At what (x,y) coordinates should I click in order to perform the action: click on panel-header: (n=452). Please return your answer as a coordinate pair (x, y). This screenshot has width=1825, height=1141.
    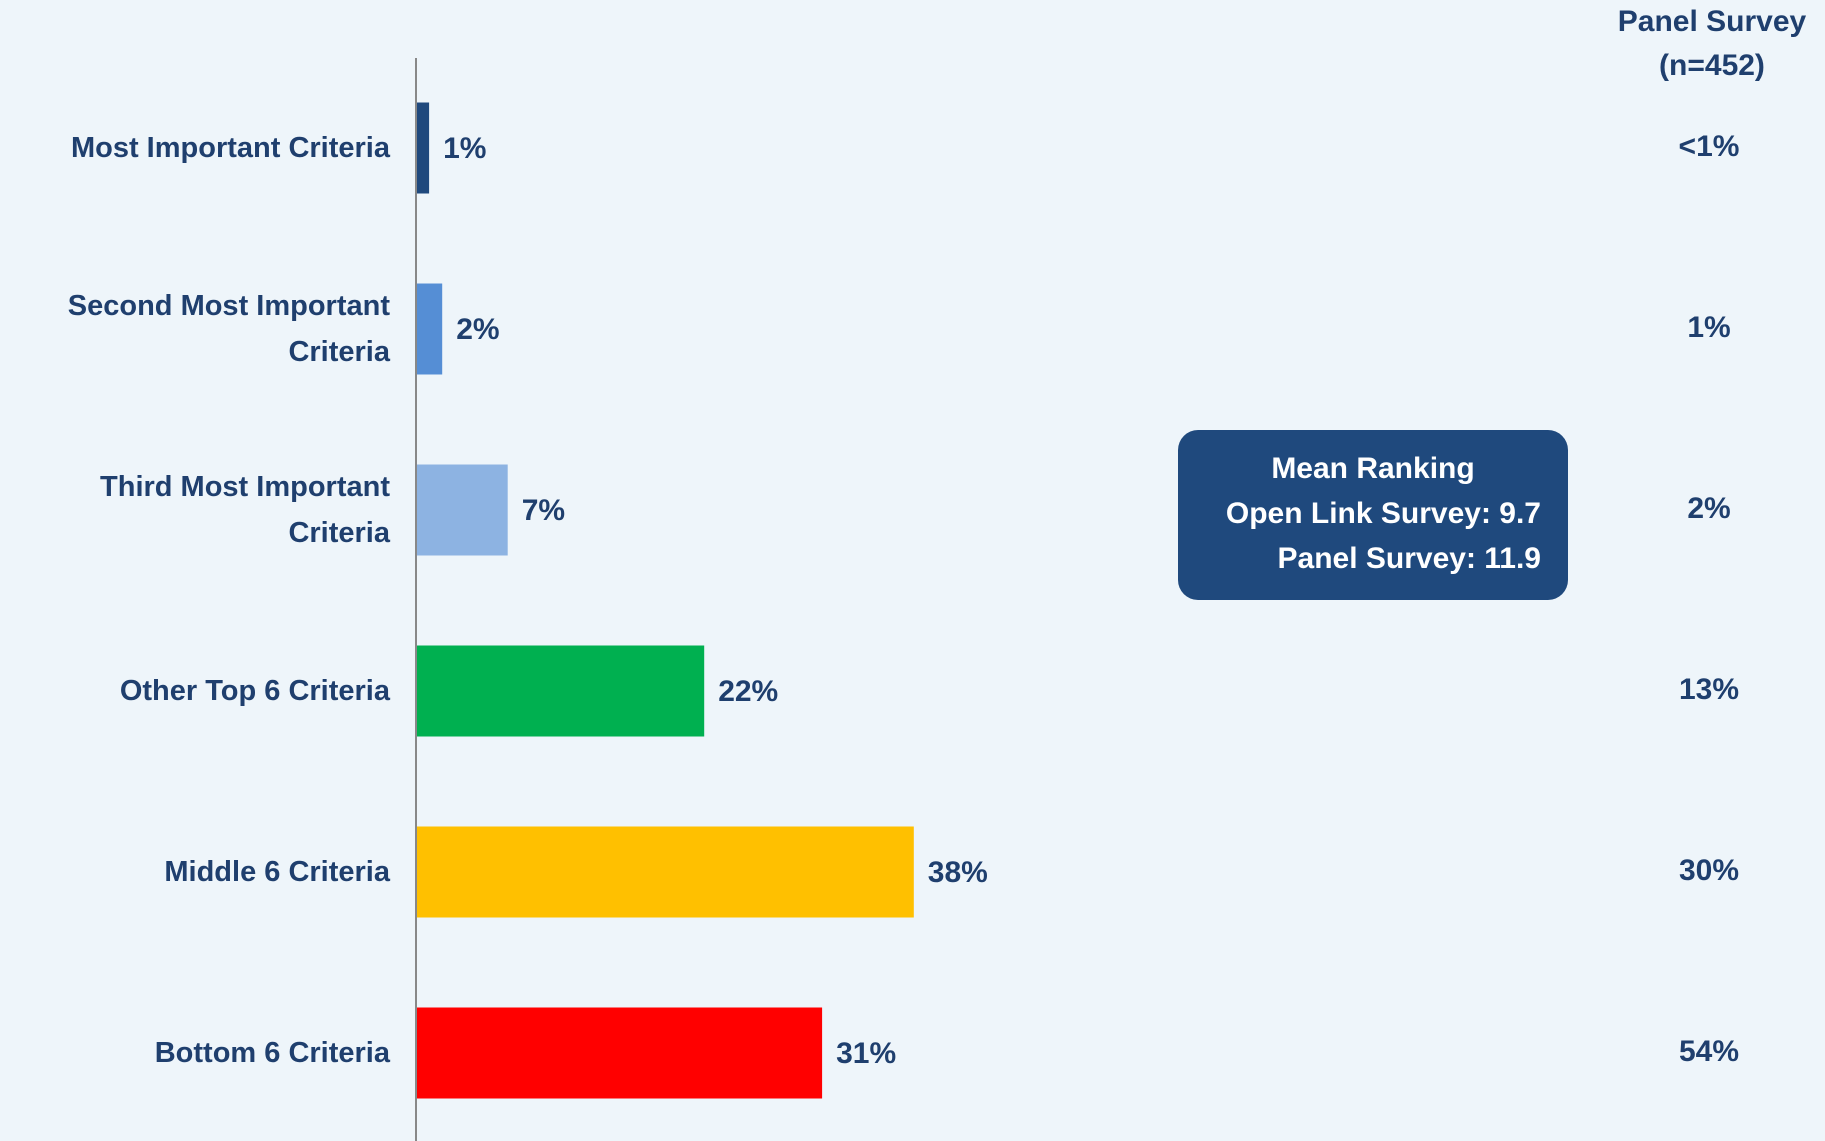
    Looking at the image, I should click on (1712, 65).